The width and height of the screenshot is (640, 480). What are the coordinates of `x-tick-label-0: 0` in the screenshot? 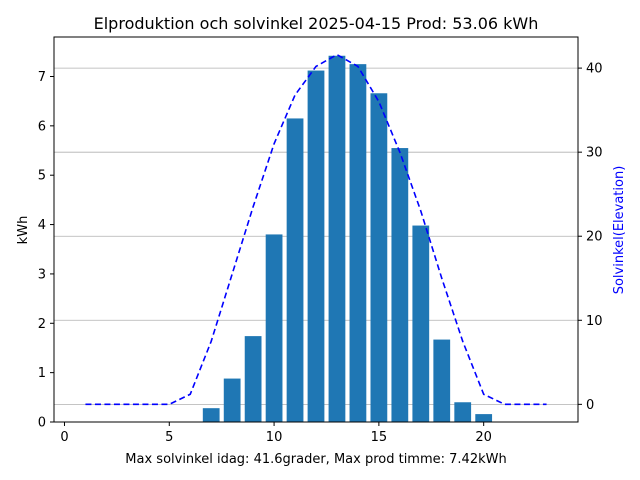 It's located at (64, 437).